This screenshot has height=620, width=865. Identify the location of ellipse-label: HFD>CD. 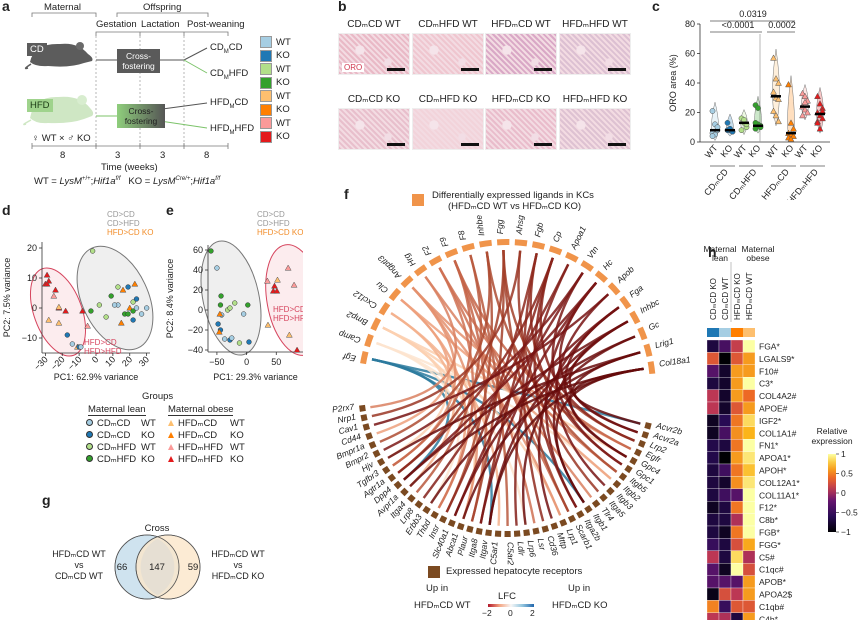
(100, 342).